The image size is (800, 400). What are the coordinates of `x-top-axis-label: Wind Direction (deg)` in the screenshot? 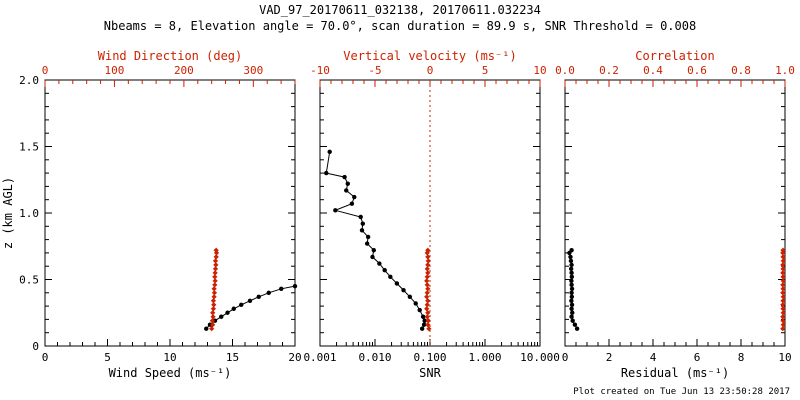 It's located at (170, 56).